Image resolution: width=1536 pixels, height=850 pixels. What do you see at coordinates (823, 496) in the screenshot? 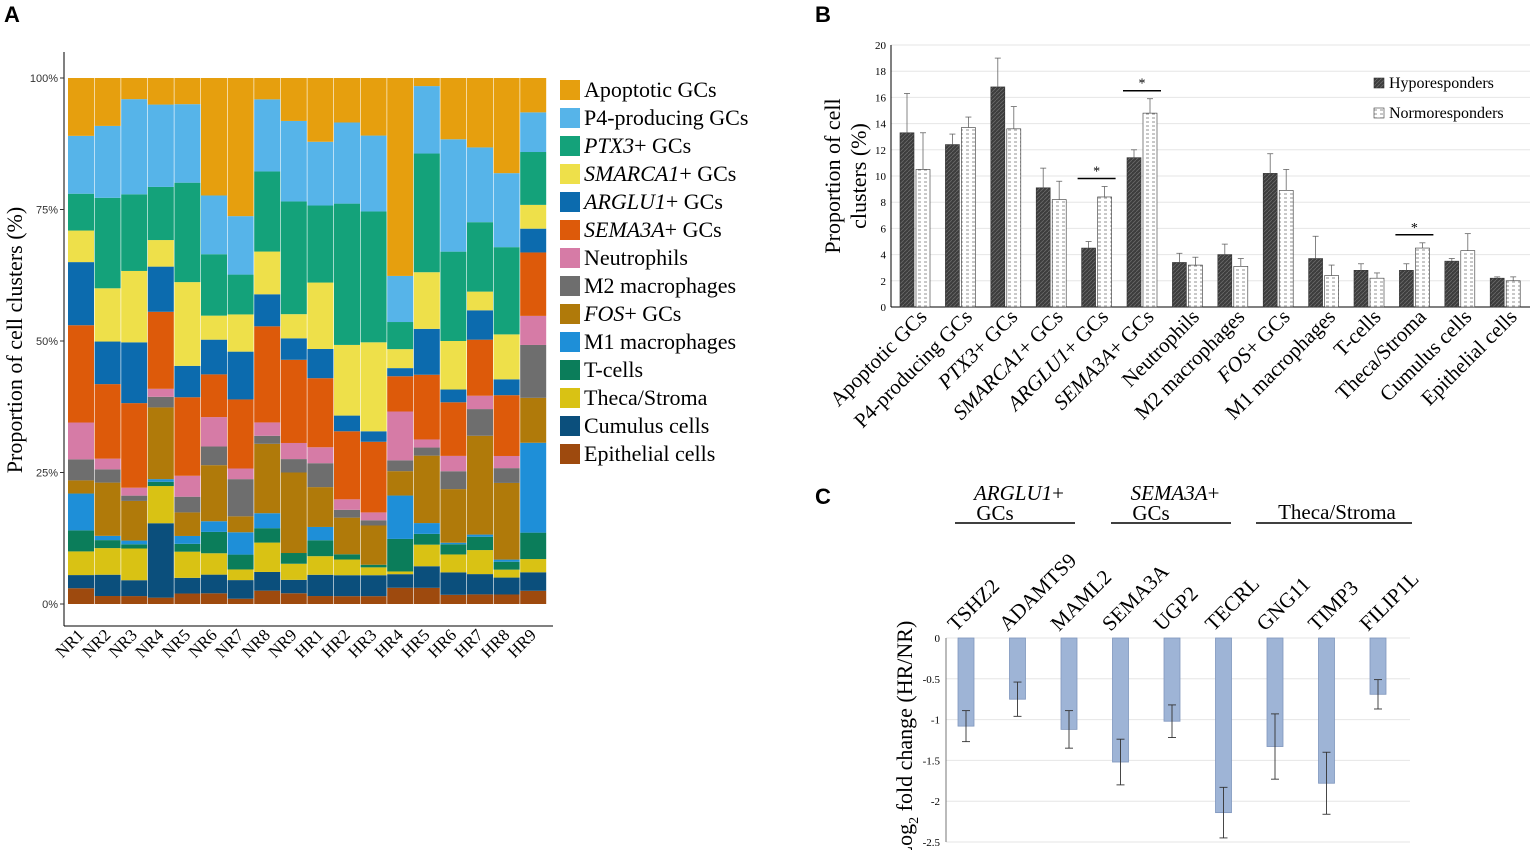
I see `panel-c-letter: C` at bounding box center [823, 496].